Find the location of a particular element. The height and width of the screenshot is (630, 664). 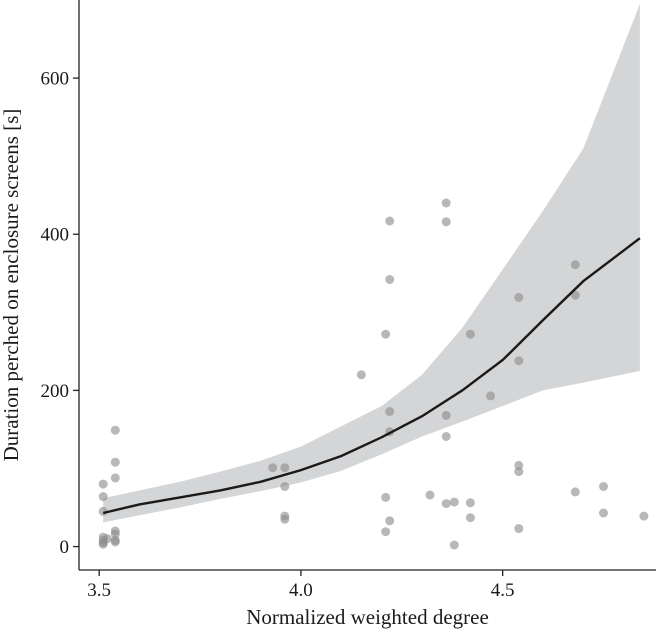

x-tick-label: 4.0 is located at coordinates (301, 590).